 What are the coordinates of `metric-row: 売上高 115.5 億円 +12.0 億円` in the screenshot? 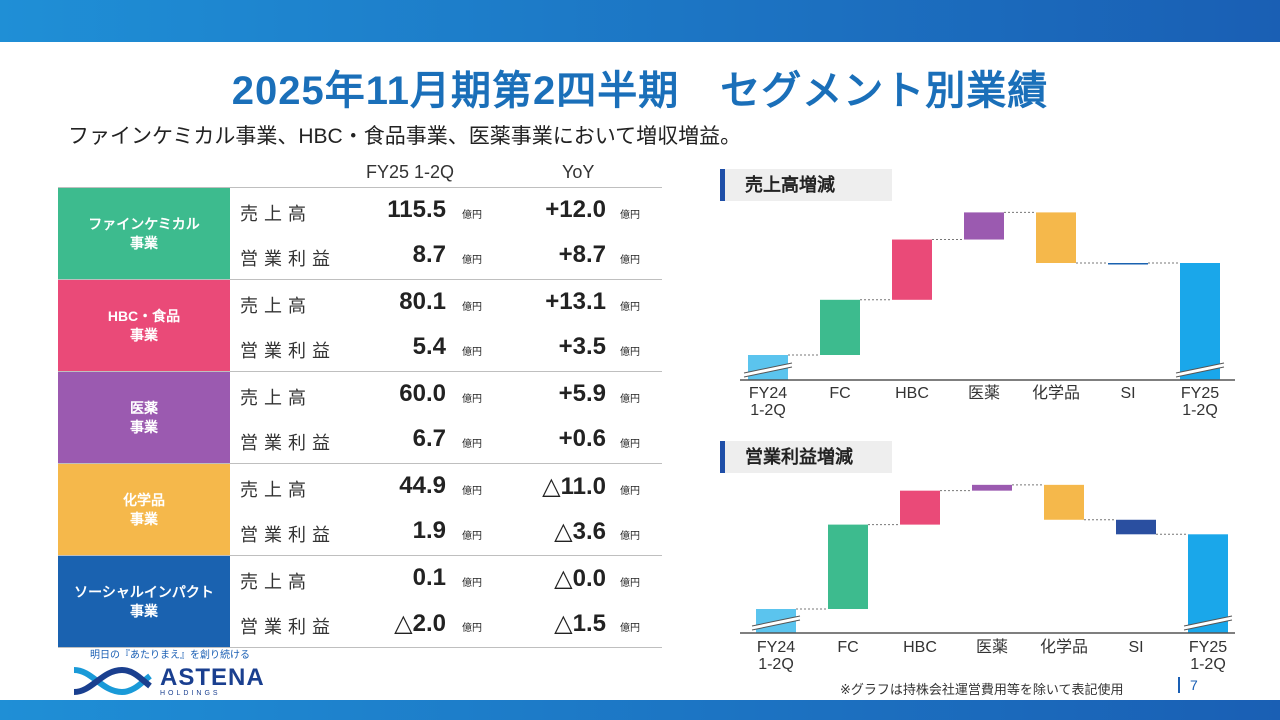 It's located at (446, 210).